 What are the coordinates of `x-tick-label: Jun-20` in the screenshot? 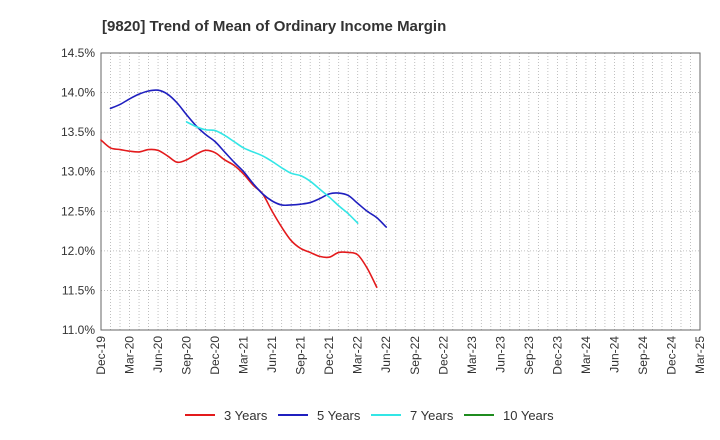 It's located at (158, 354).